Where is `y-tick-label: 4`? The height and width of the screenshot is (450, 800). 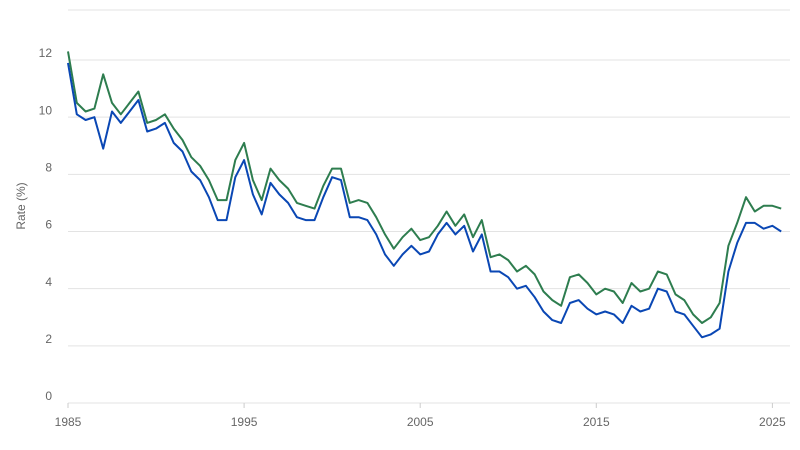
y-tick-label: 4 is located at coordinates (48, 282).